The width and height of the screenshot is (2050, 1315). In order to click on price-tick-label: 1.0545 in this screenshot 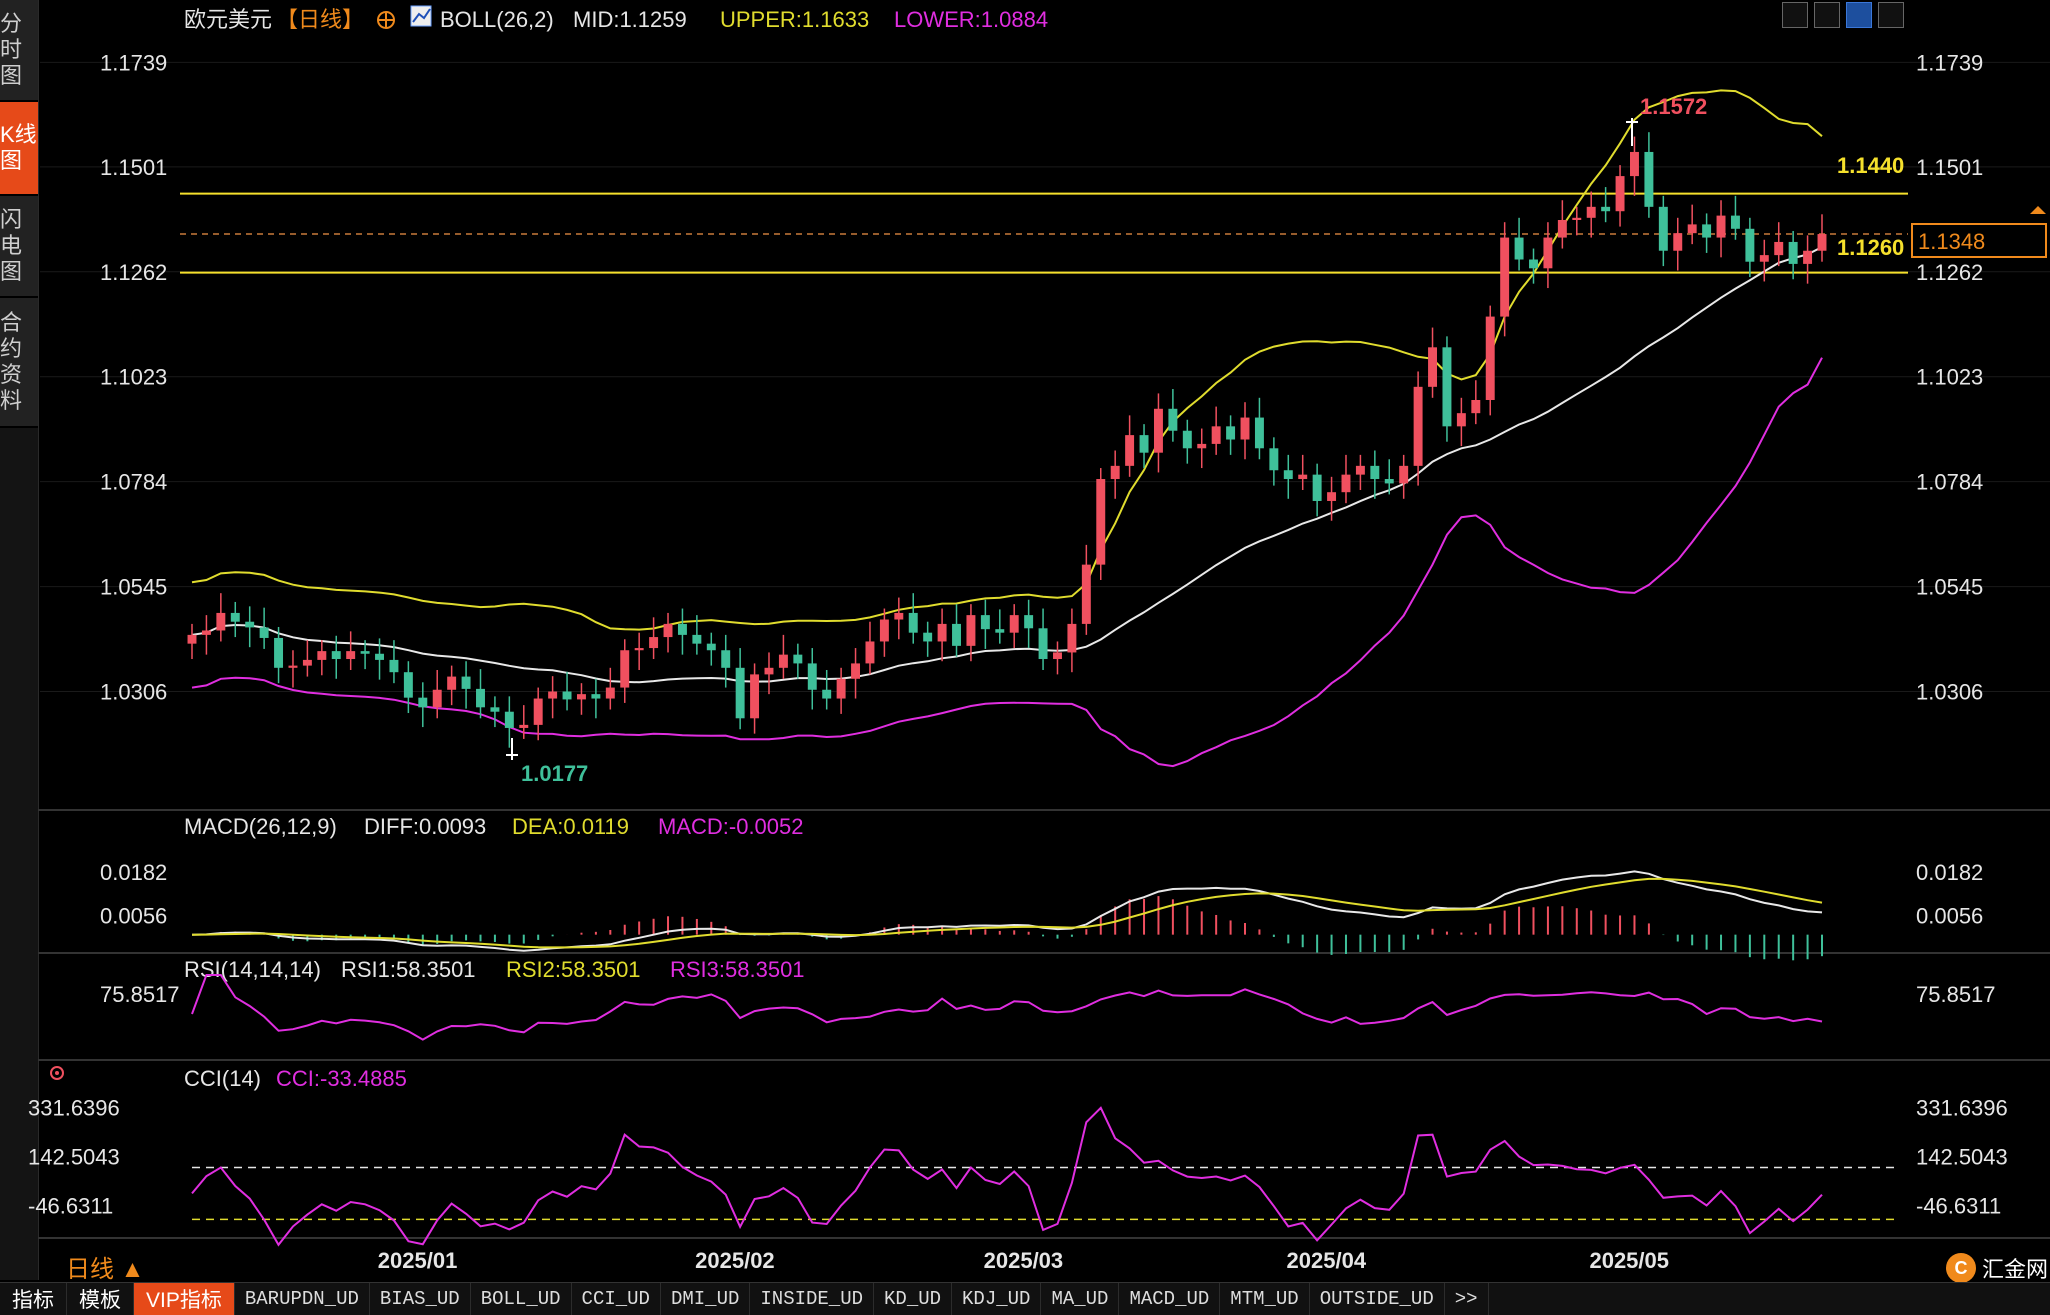, I will do `click(1949, 587)`.